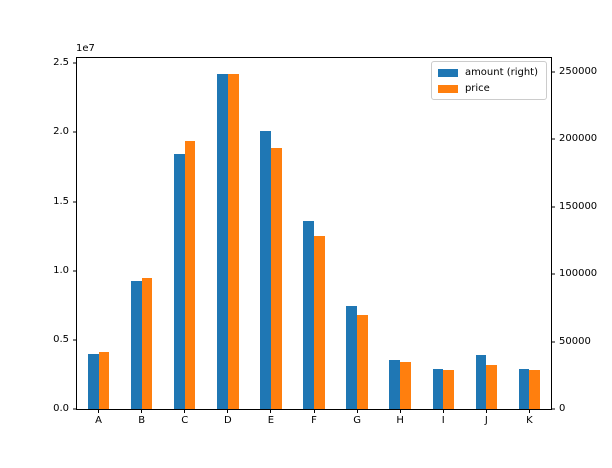 This screenshot has height=468, width=612. I want to click on bar-amount-right-a, so click(93, 381).